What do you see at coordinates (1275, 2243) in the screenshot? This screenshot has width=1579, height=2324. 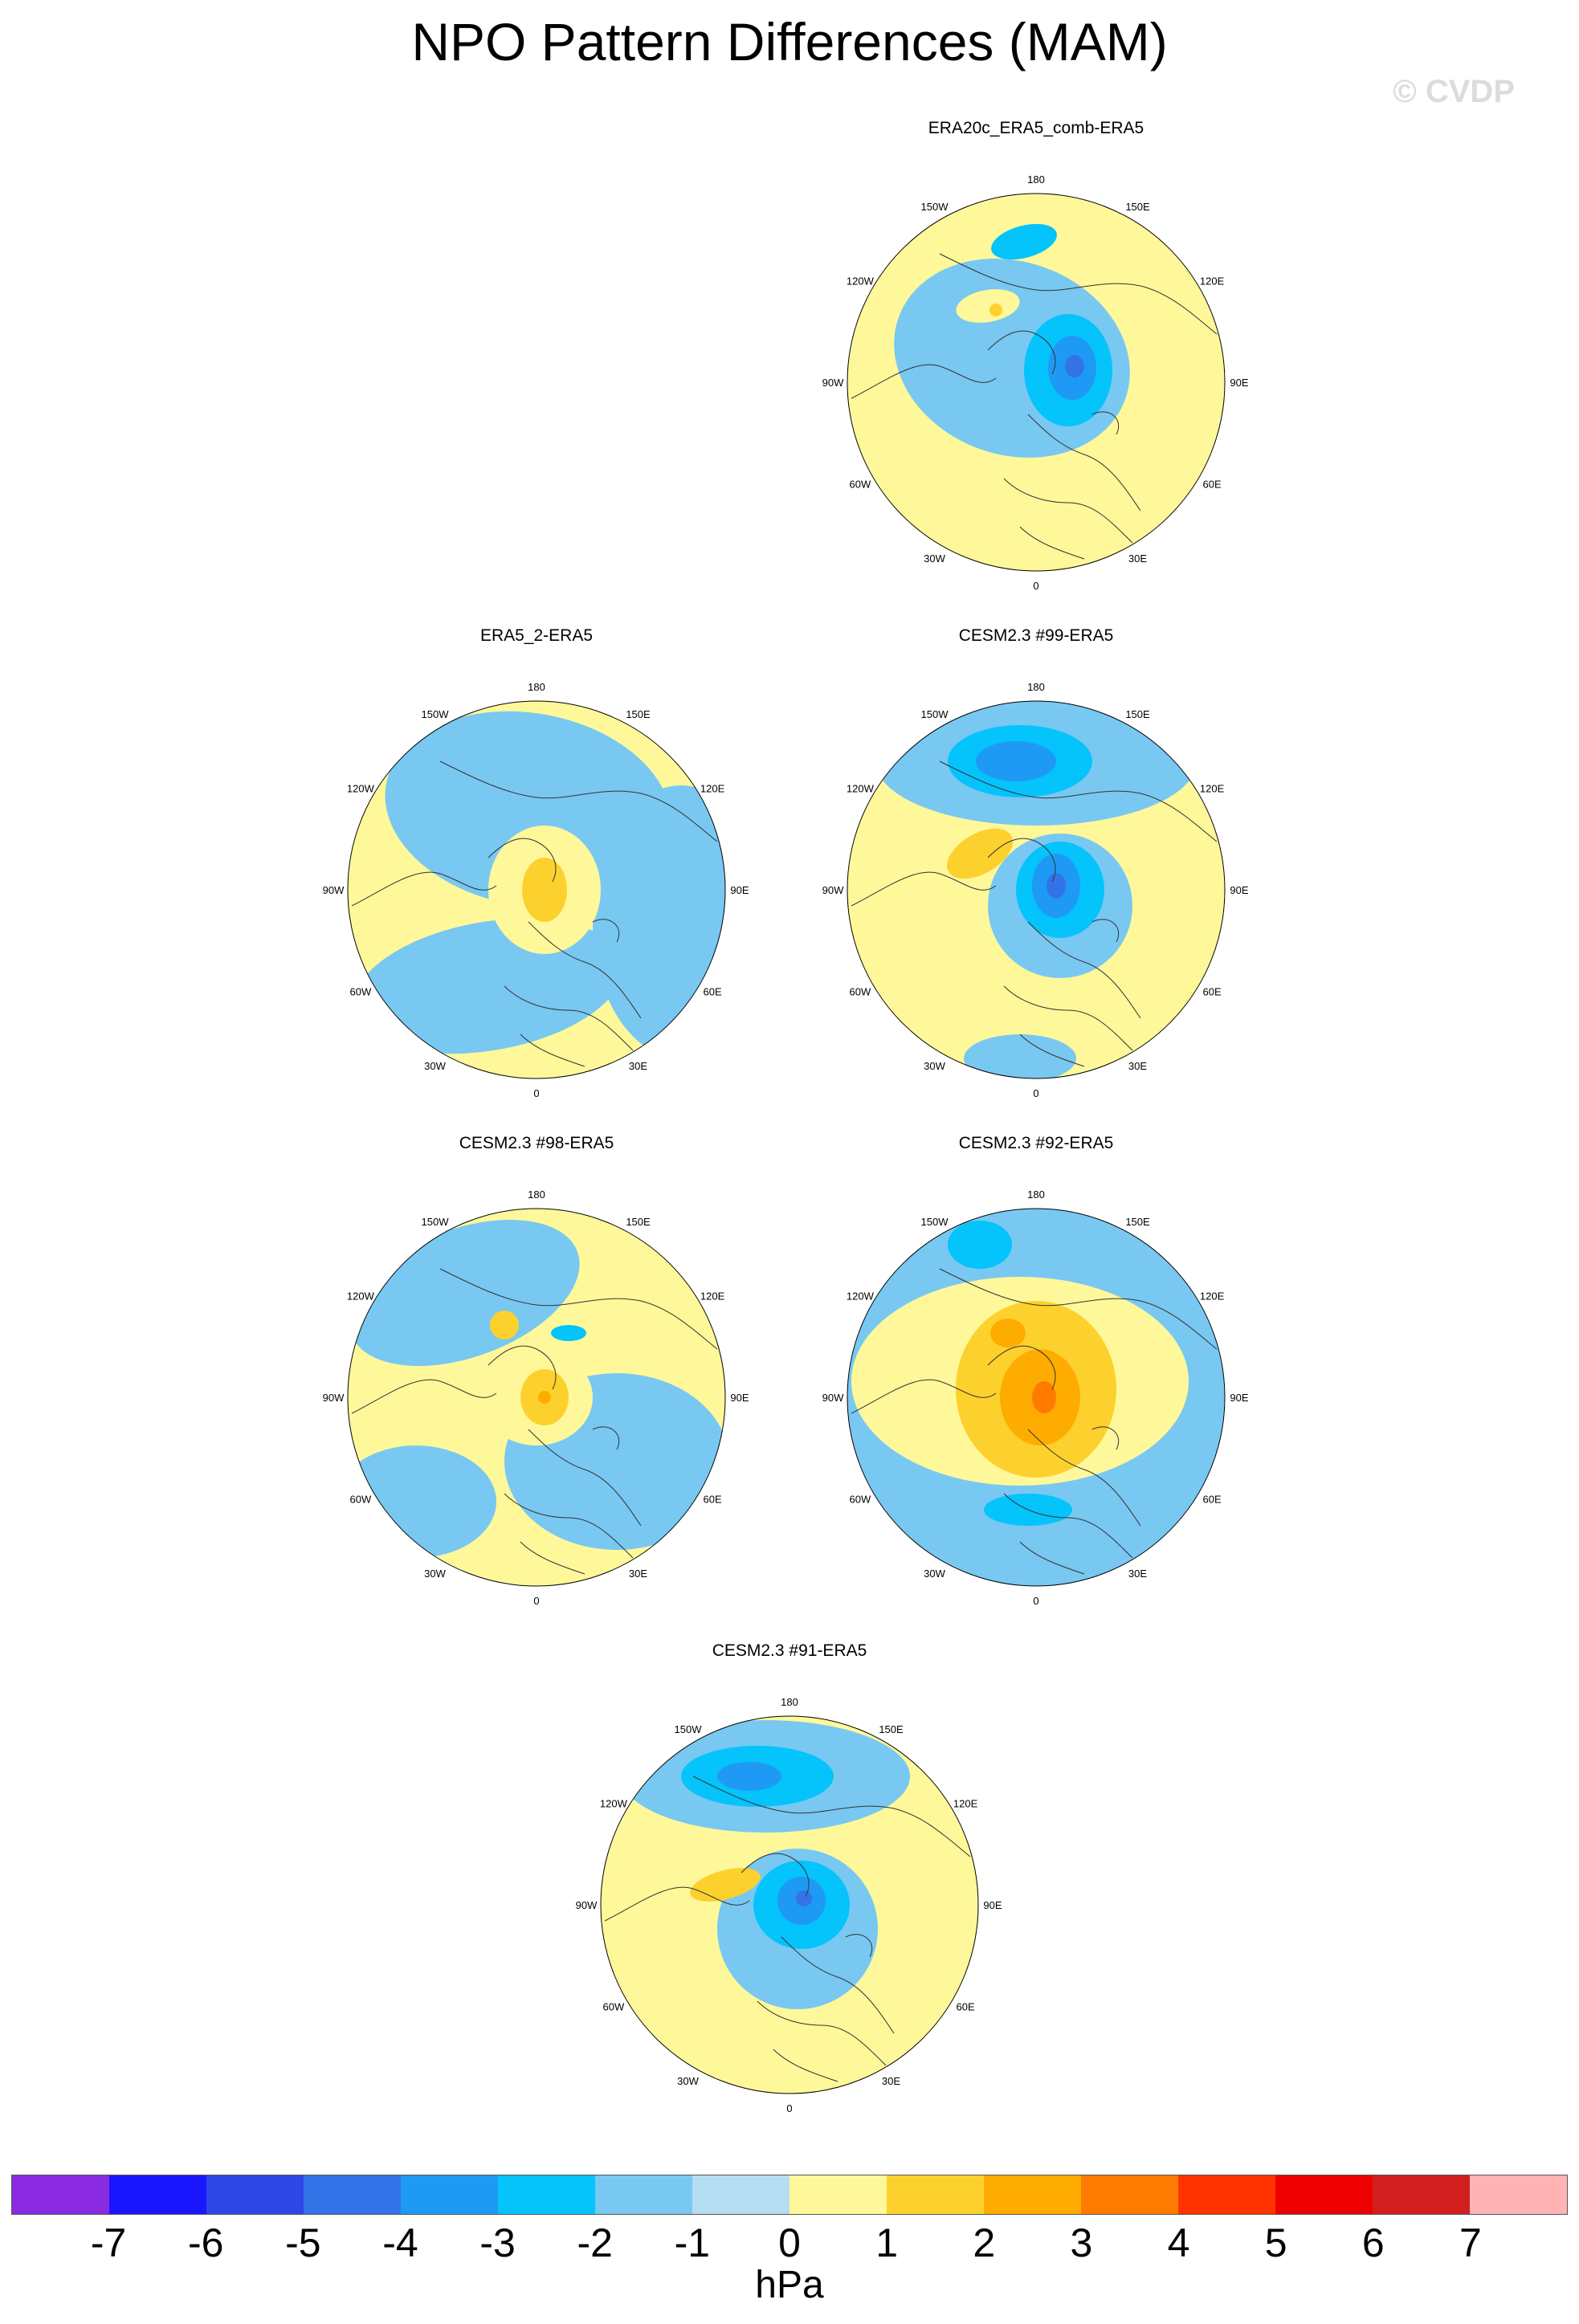 I see `colorbar-tick-label: 5` at bounding box center [1275, 2243].